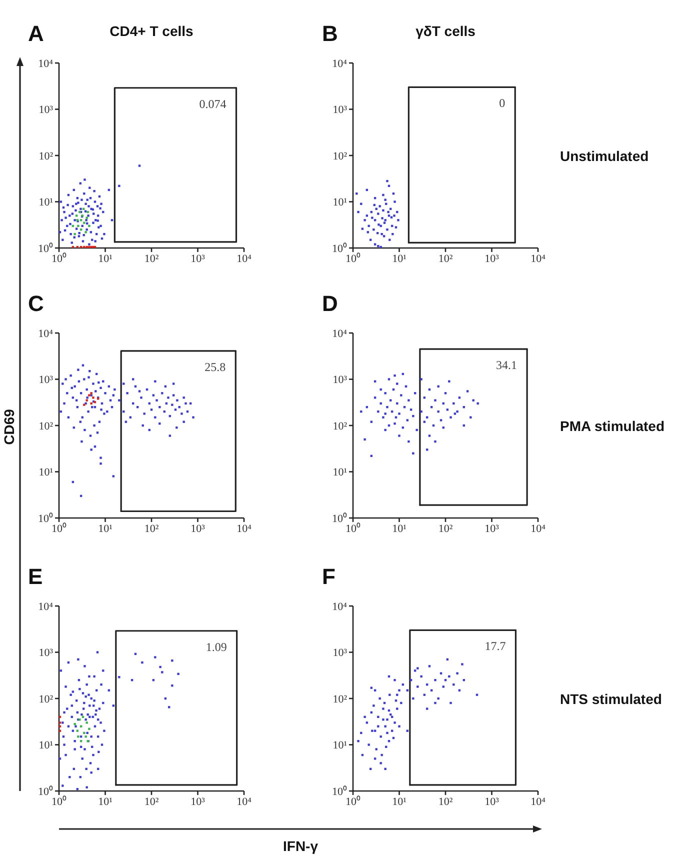  Describe the element at coordinates (330, 304) in the screenshot. I see `chart-title: D` at that location.